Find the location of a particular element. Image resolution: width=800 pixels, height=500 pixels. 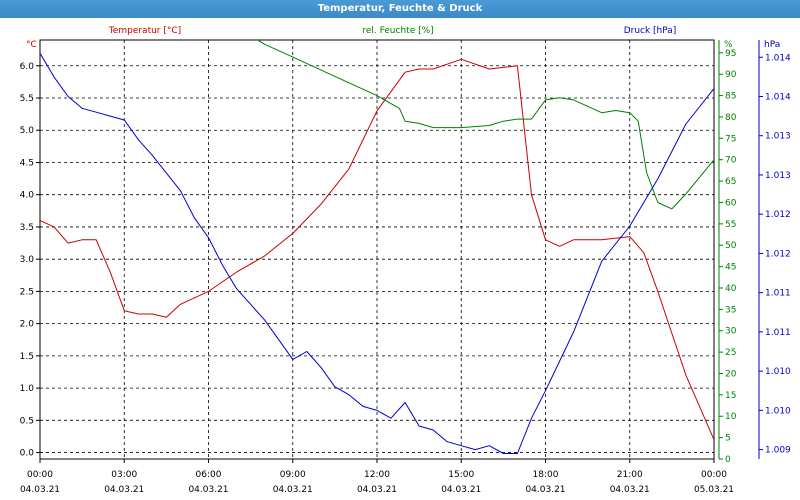

x-tick-time: 03:00 is located at coordinates (124, 475).